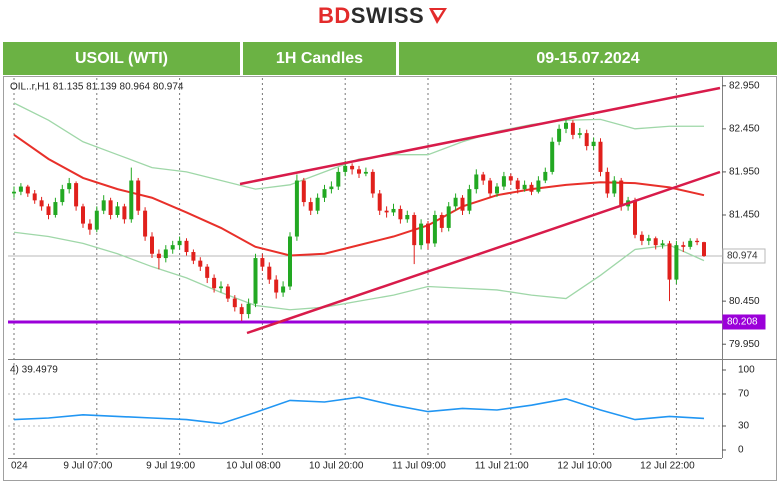 This screenshot has width=780, height=485. Describe the element at coordinates (744, 172) in the screenshot. I see `y-tick-label: 81.950` at that location.